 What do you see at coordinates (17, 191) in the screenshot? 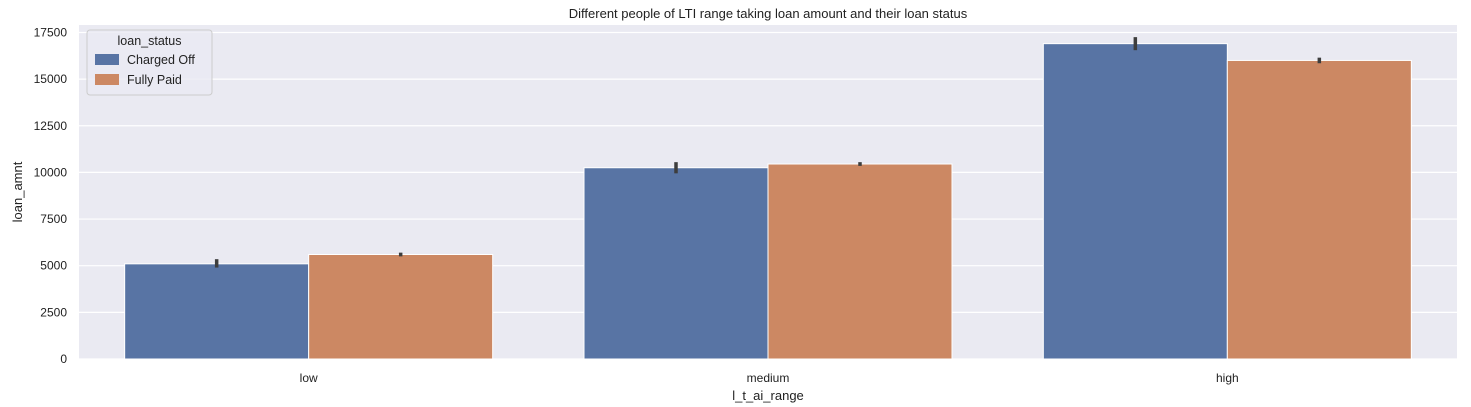
I see `y-axis-label: loan_amnt` at bounding box center [17, 191].